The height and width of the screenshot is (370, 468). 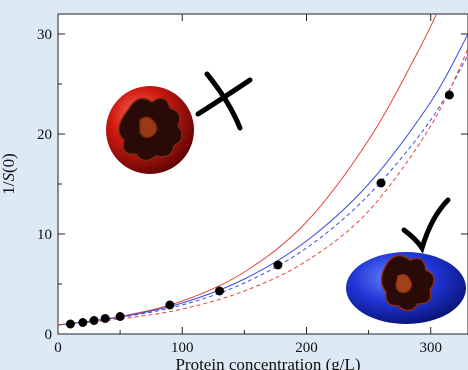 I want to click on y-tick-label: 20, so click(x=44, y=135).